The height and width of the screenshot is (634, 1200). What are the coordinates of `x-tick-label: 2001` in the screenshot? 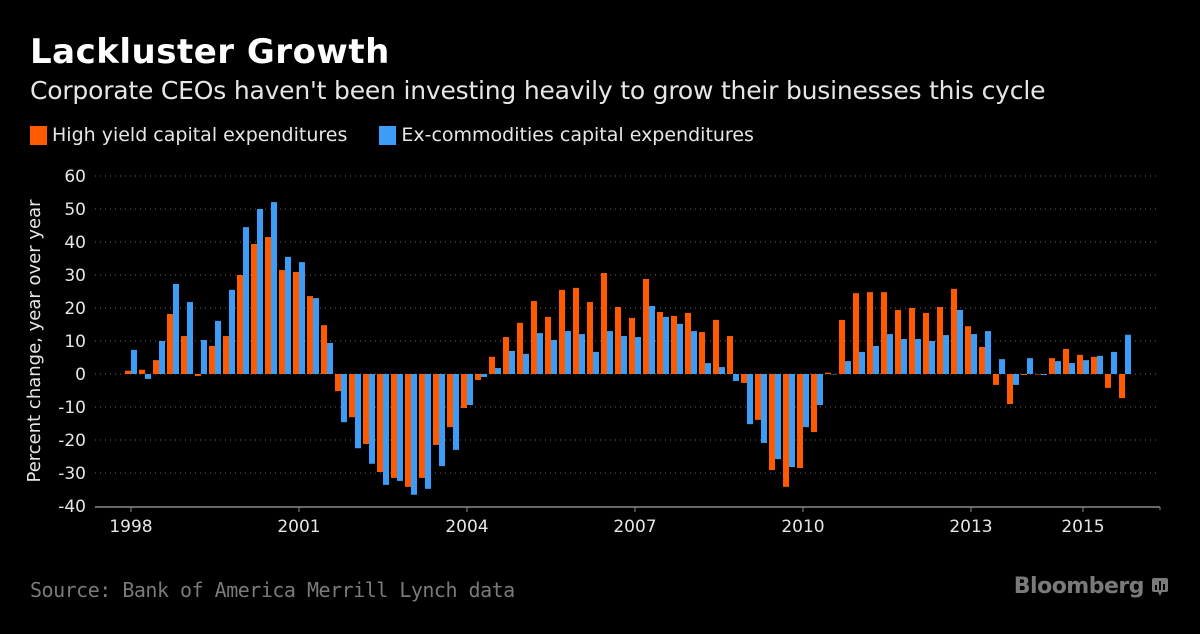 It's located at (298, 527).